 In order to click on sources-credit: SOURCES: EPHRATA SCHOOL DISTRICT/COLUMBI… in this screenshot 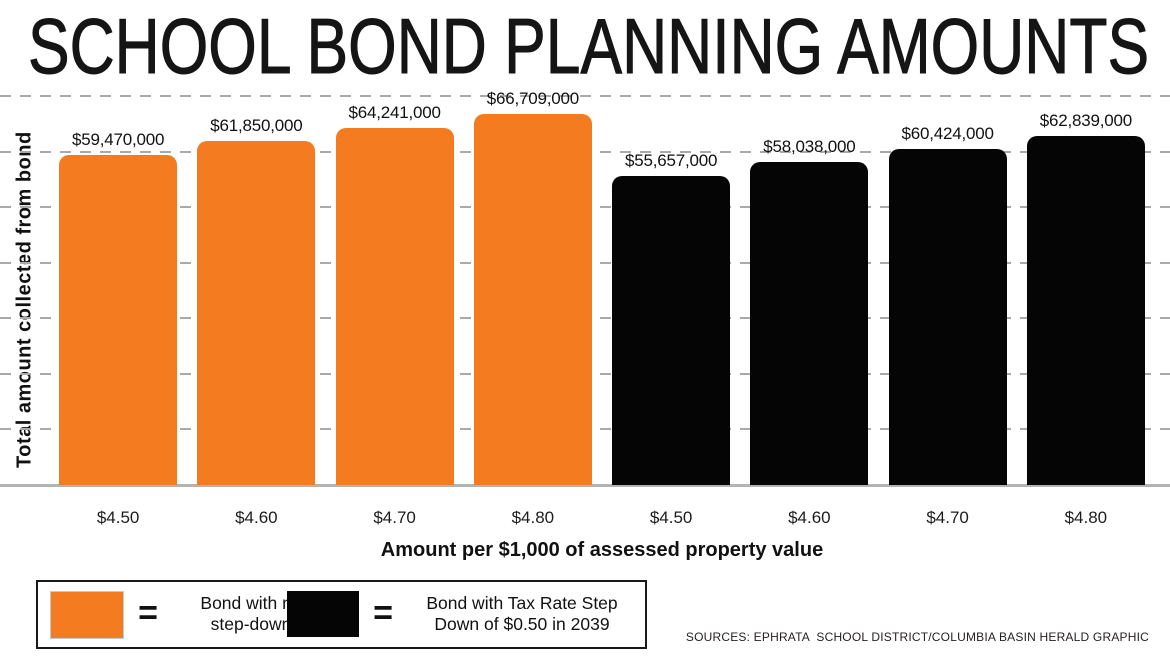, I will do `click(917, 637)`.